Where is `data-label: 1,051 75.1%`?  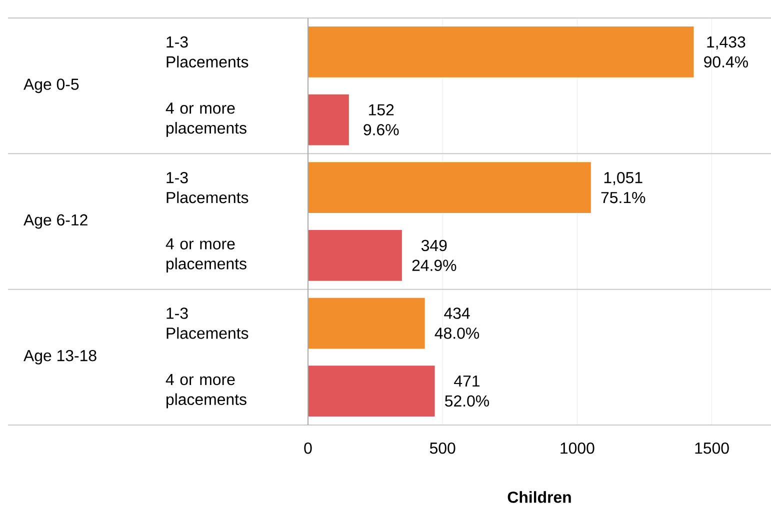 data-label: 1,051 75.1% is located at coordinates (623, 188).